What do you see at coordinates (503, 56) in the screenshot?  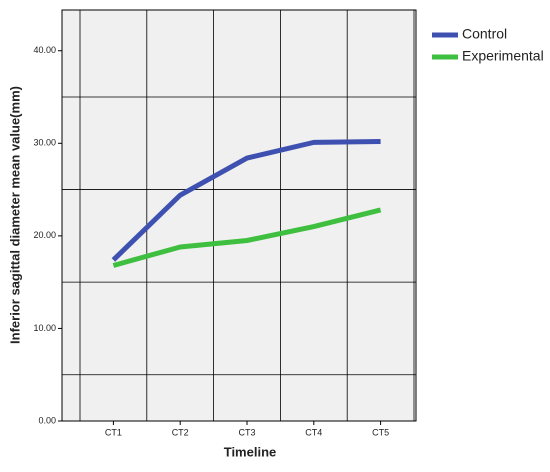 I see `legend-label: Experimental` at bounding box center [503, 56].